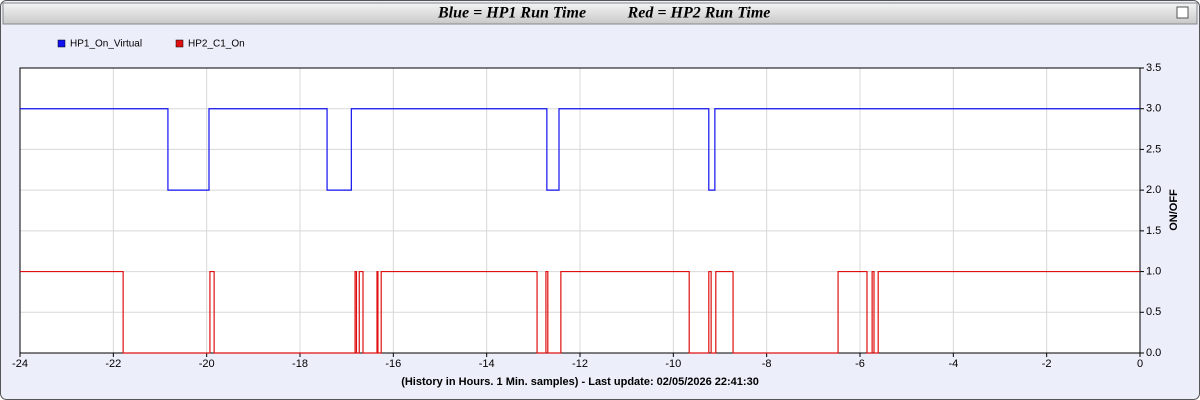  Describe the element at coordinates (1182, 12) in the screenshot. I see `window-button` at that location.